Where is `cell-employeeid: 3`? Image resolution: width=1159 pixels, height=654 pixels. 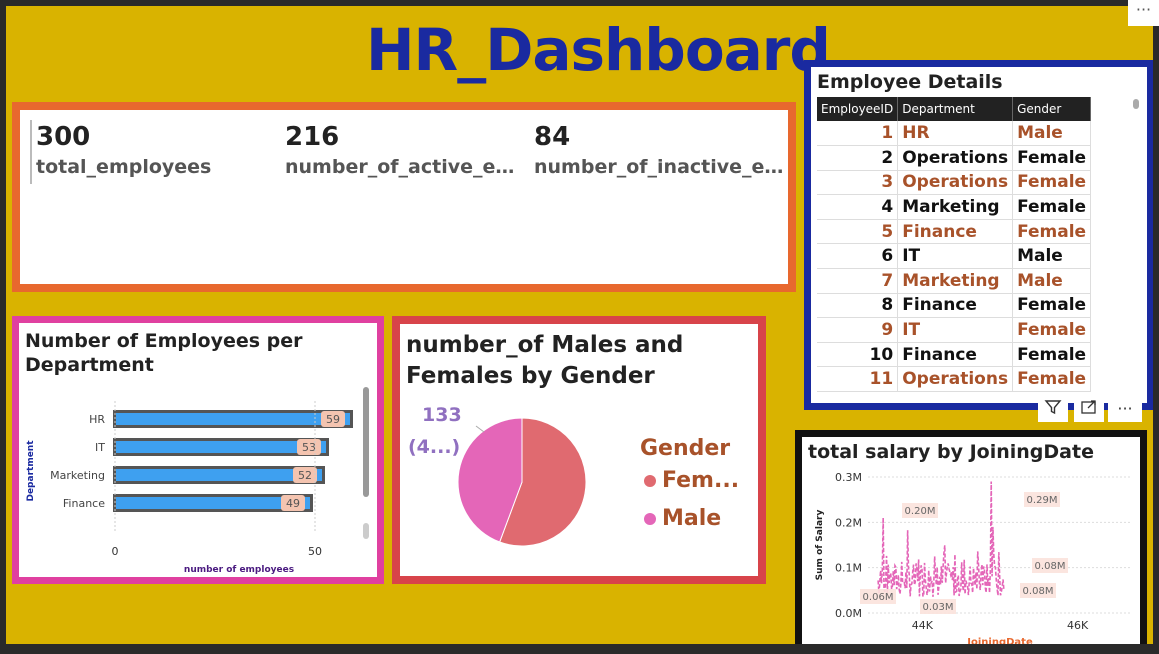 cell-employeeid: 3 is located at coordinates (858, 183).